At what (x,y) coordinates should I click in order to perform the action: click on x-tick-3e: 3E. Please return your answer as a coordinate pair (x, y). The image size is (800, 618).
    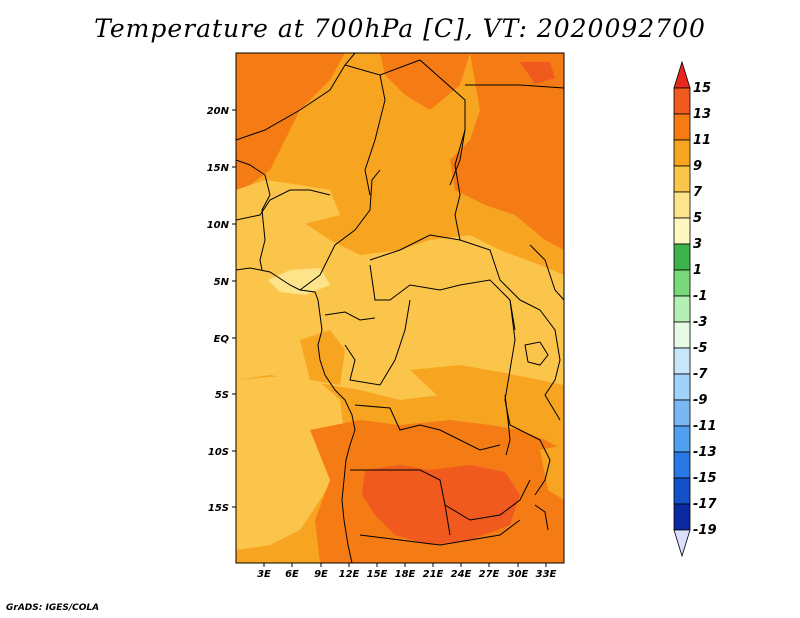
    Looking at the image, I should click on (264, 574).